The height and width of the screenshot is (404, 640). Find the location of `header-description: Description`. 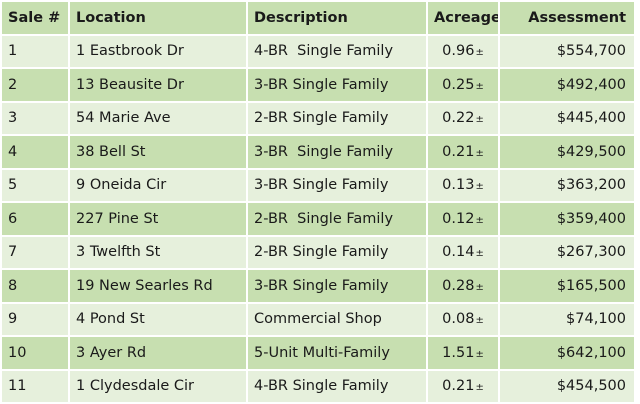

header-description: Description is located at coordinates (337, 18).